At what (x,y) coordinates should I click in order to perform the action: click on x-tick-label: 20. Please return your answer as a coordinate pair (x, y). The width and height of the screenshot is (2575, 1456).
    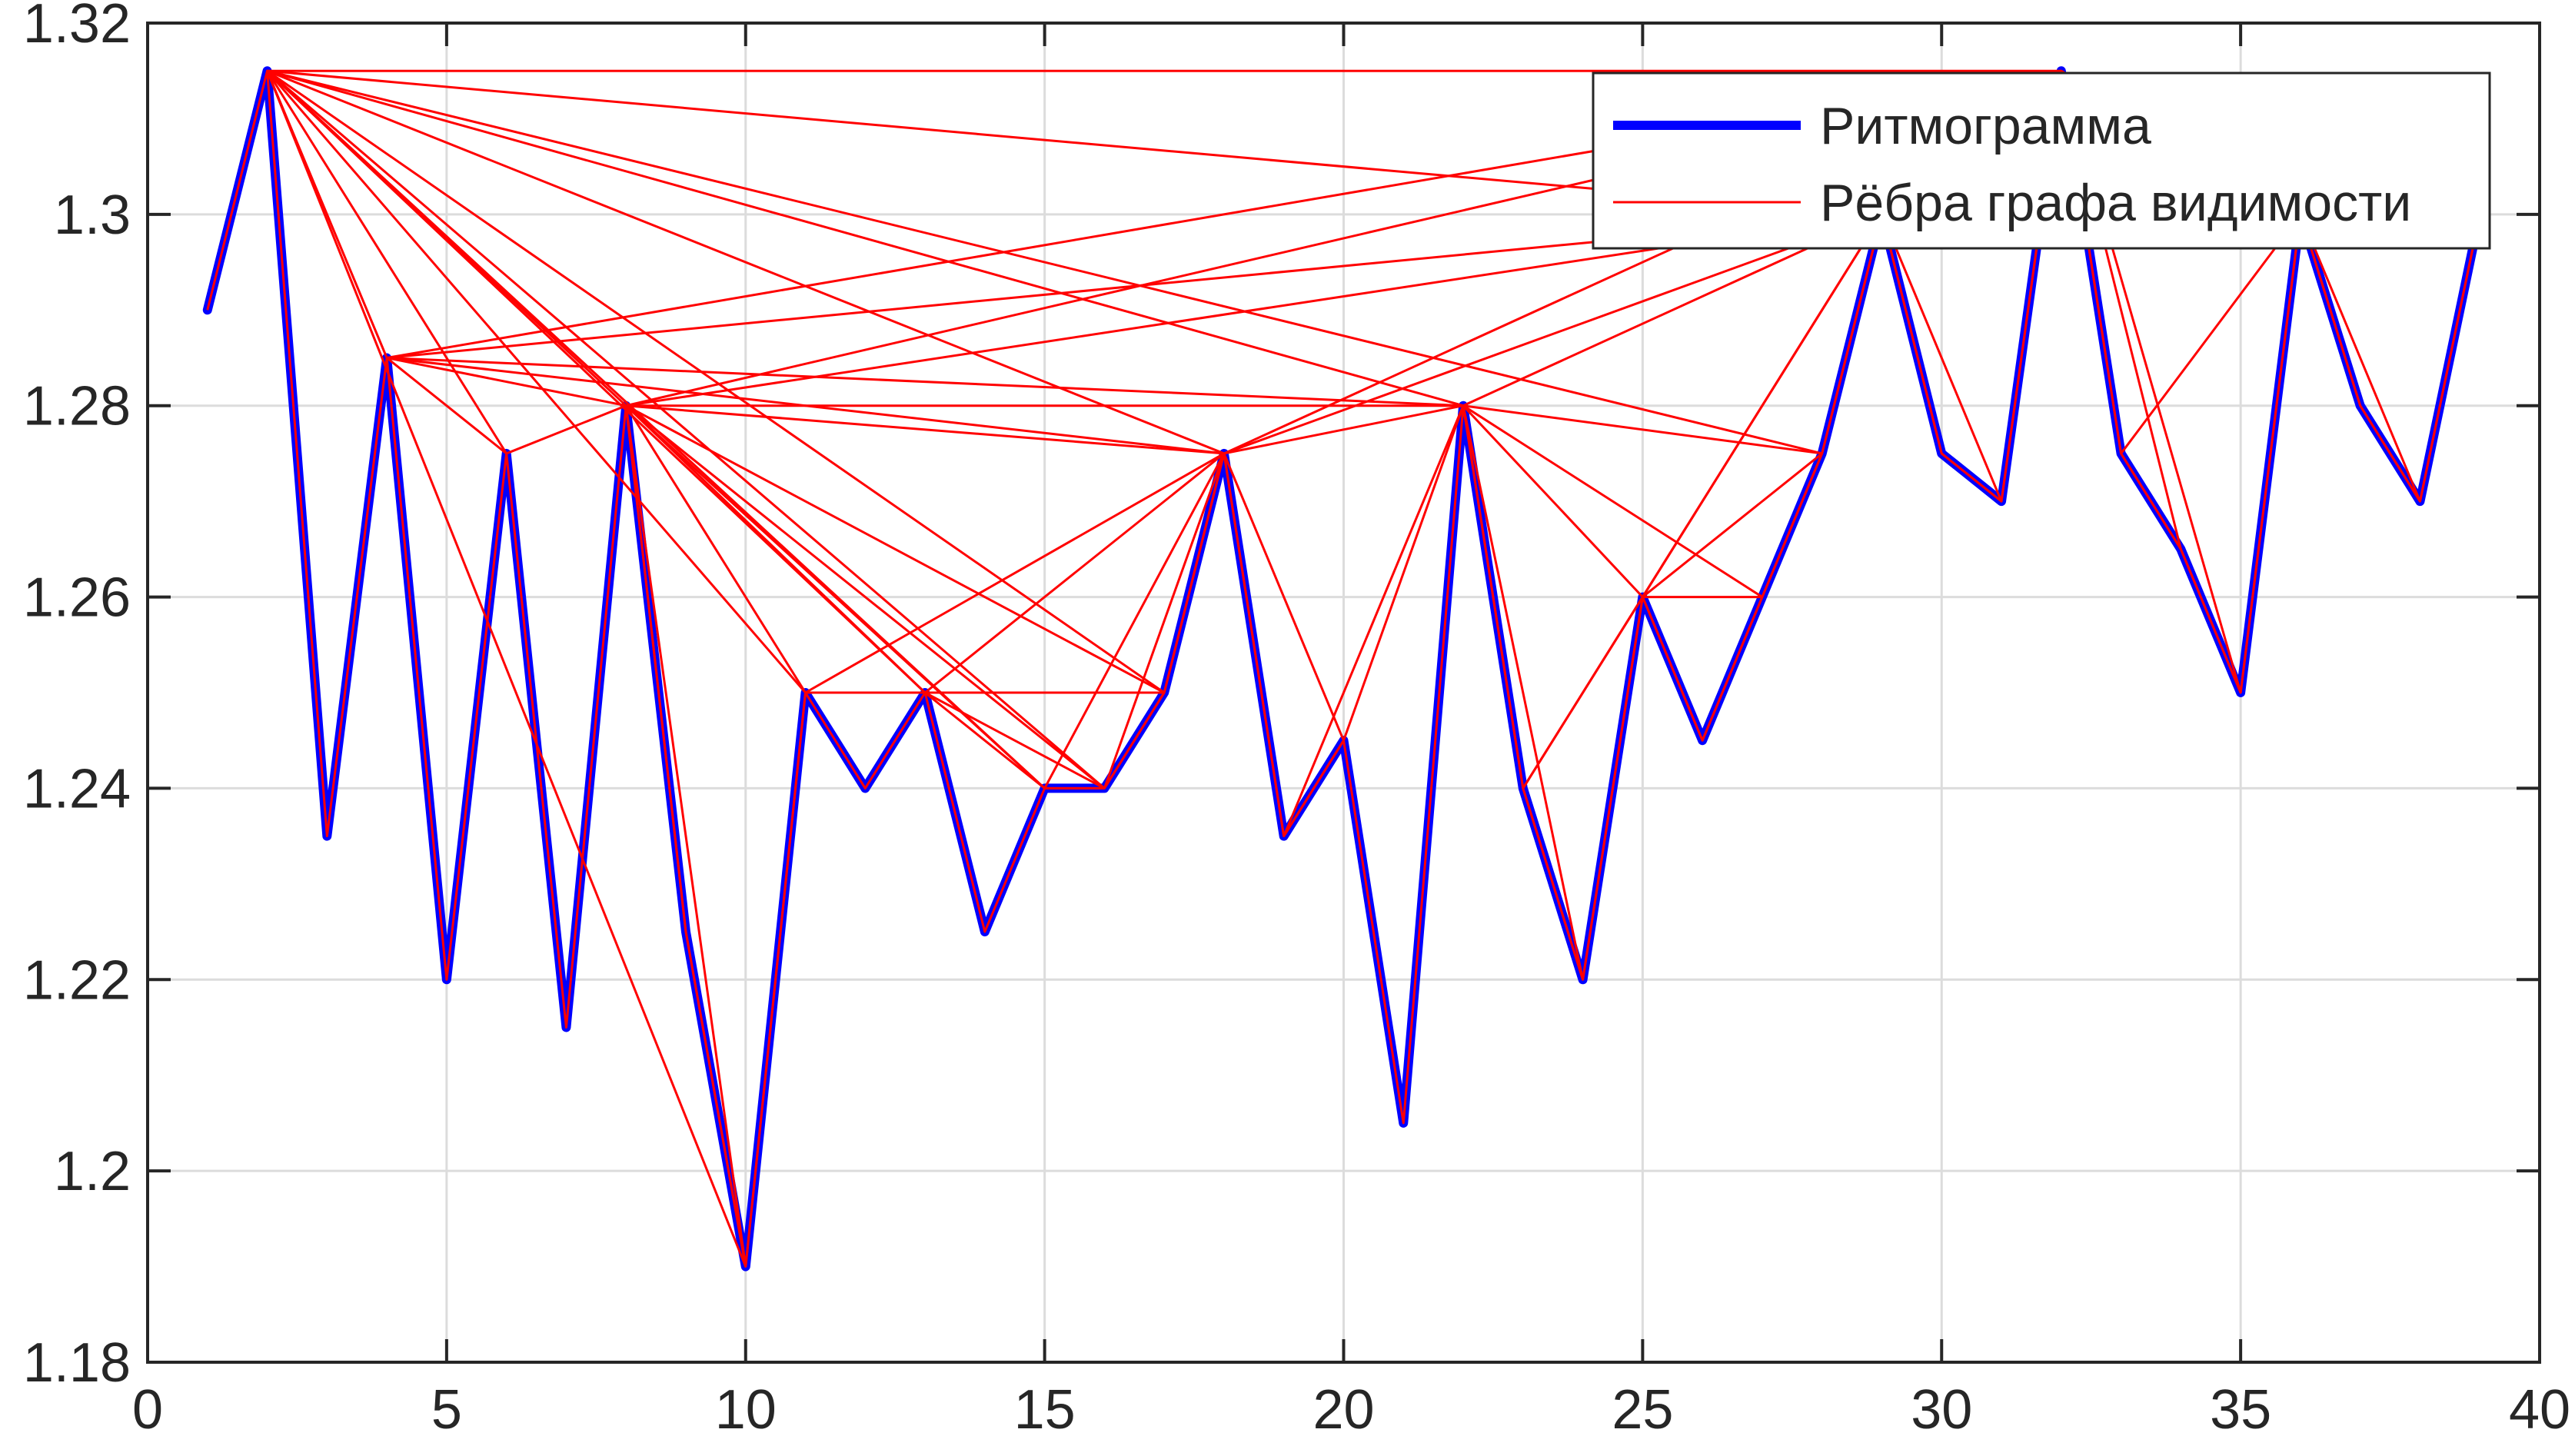
    Looking at the image, I should click on (1343, 1410).